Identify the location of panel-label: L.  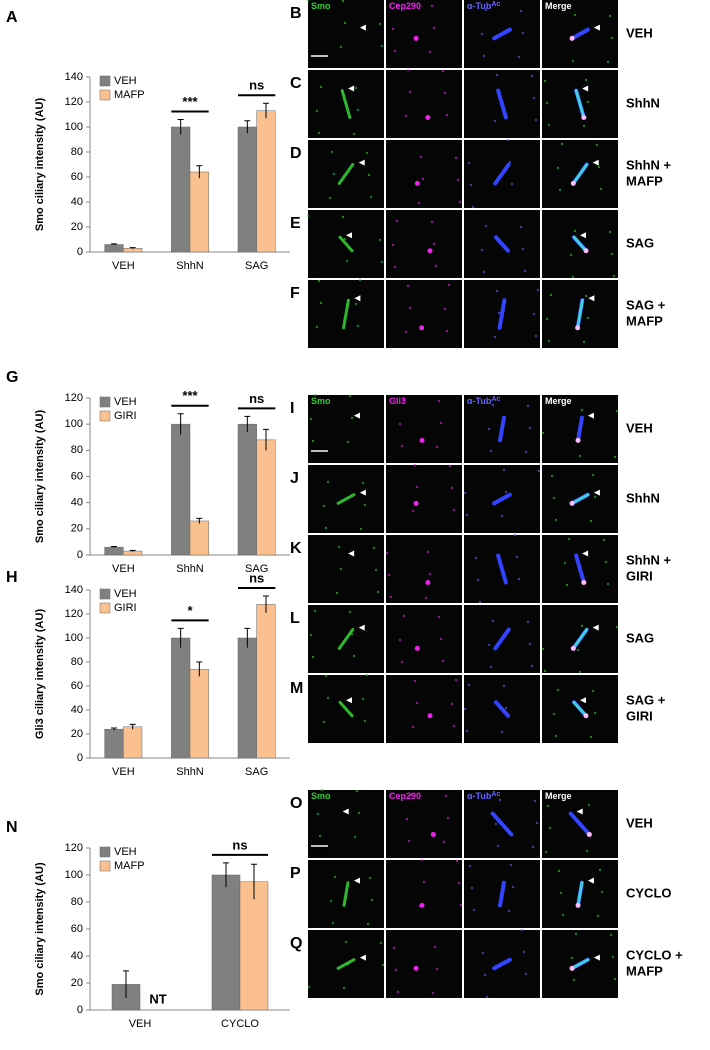
(295, 618).